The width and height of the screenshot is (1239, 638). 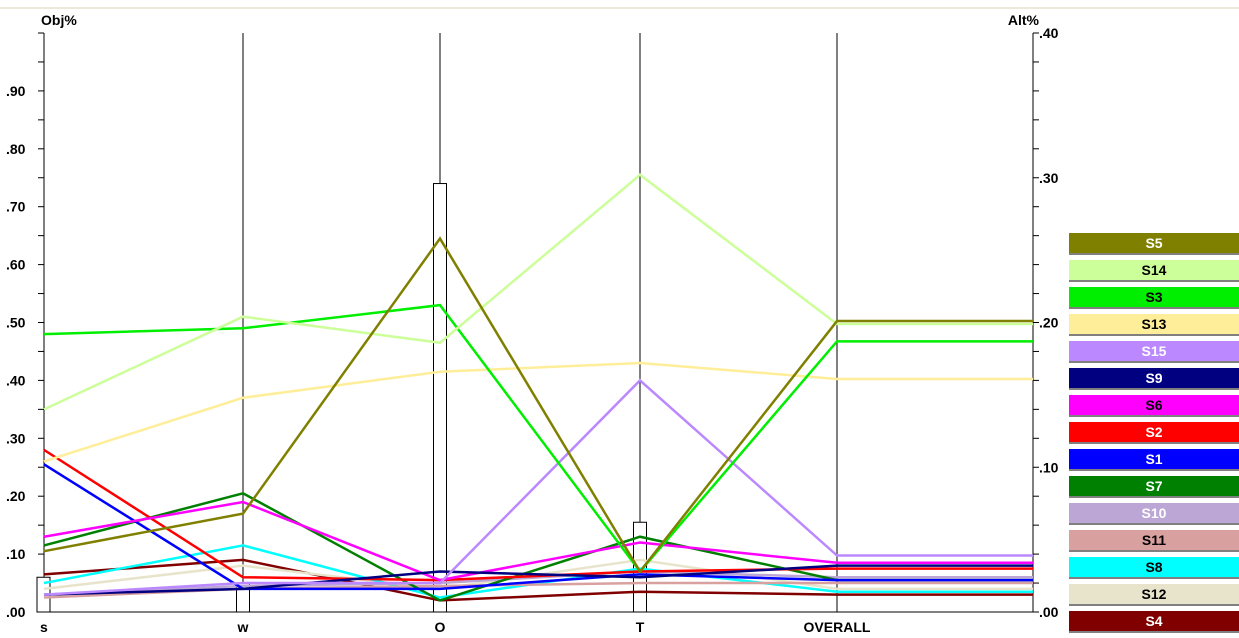 I want to click on alternative-legend: S5 S14 S3 S13 S15 S9 S6 S2 S1 S7 S10 S11 S8 S12 S4, so click(x=1154, y=435).